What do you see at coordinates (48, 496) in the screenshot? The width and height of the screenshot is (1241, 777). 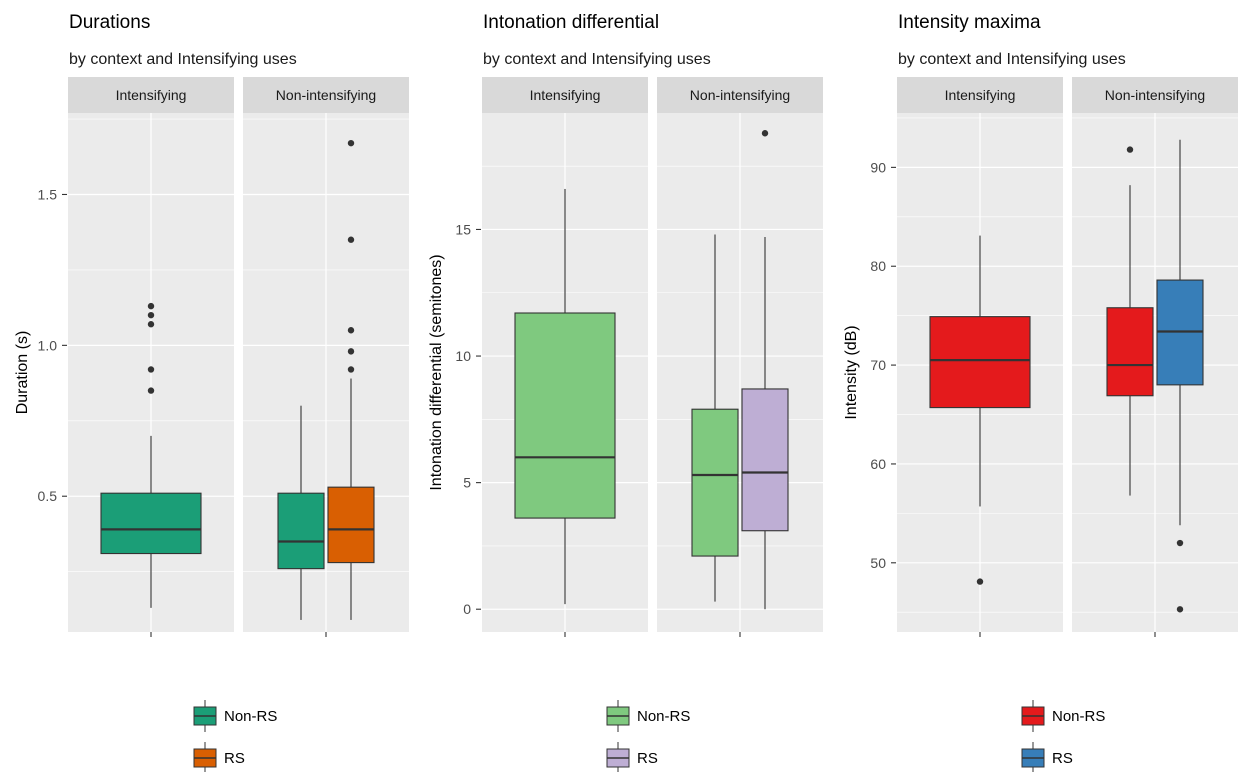 I see `y-tick-label: 0.5` at bounding box center [48, 496].